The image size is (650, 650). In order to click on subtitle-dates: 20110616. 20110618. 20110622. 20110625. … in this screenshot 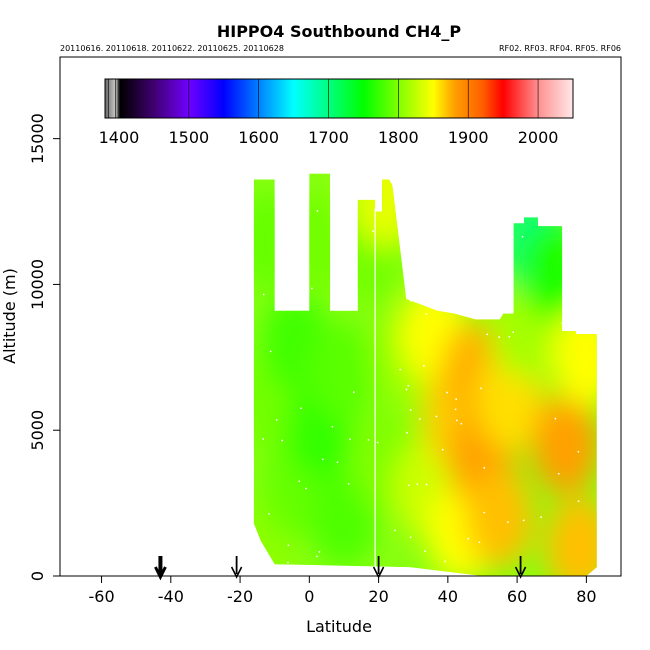, I will do `click(172, 48)`.